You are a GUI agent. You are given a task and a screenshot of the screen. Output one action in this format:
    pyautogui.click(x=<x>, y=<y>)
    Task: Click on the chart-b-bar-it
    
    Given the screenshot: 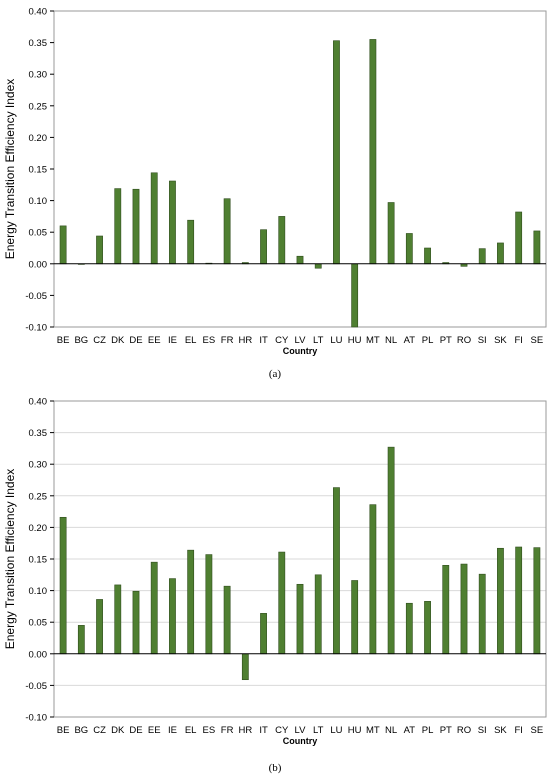 What is the action you would take?
    pyautogui.click(x=263, y=634)
    